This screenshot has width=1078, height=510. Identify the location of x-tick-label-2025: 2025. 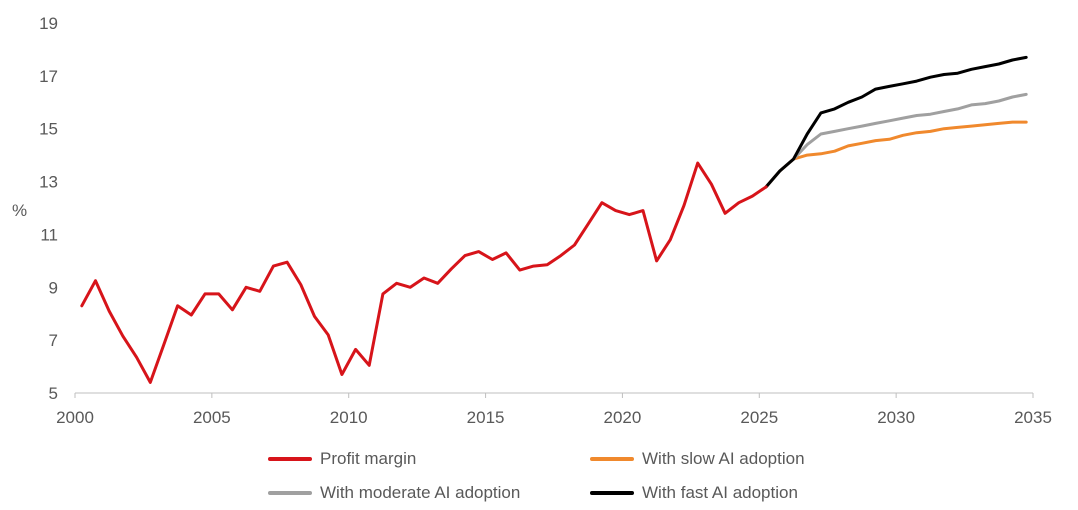
(759, 417).